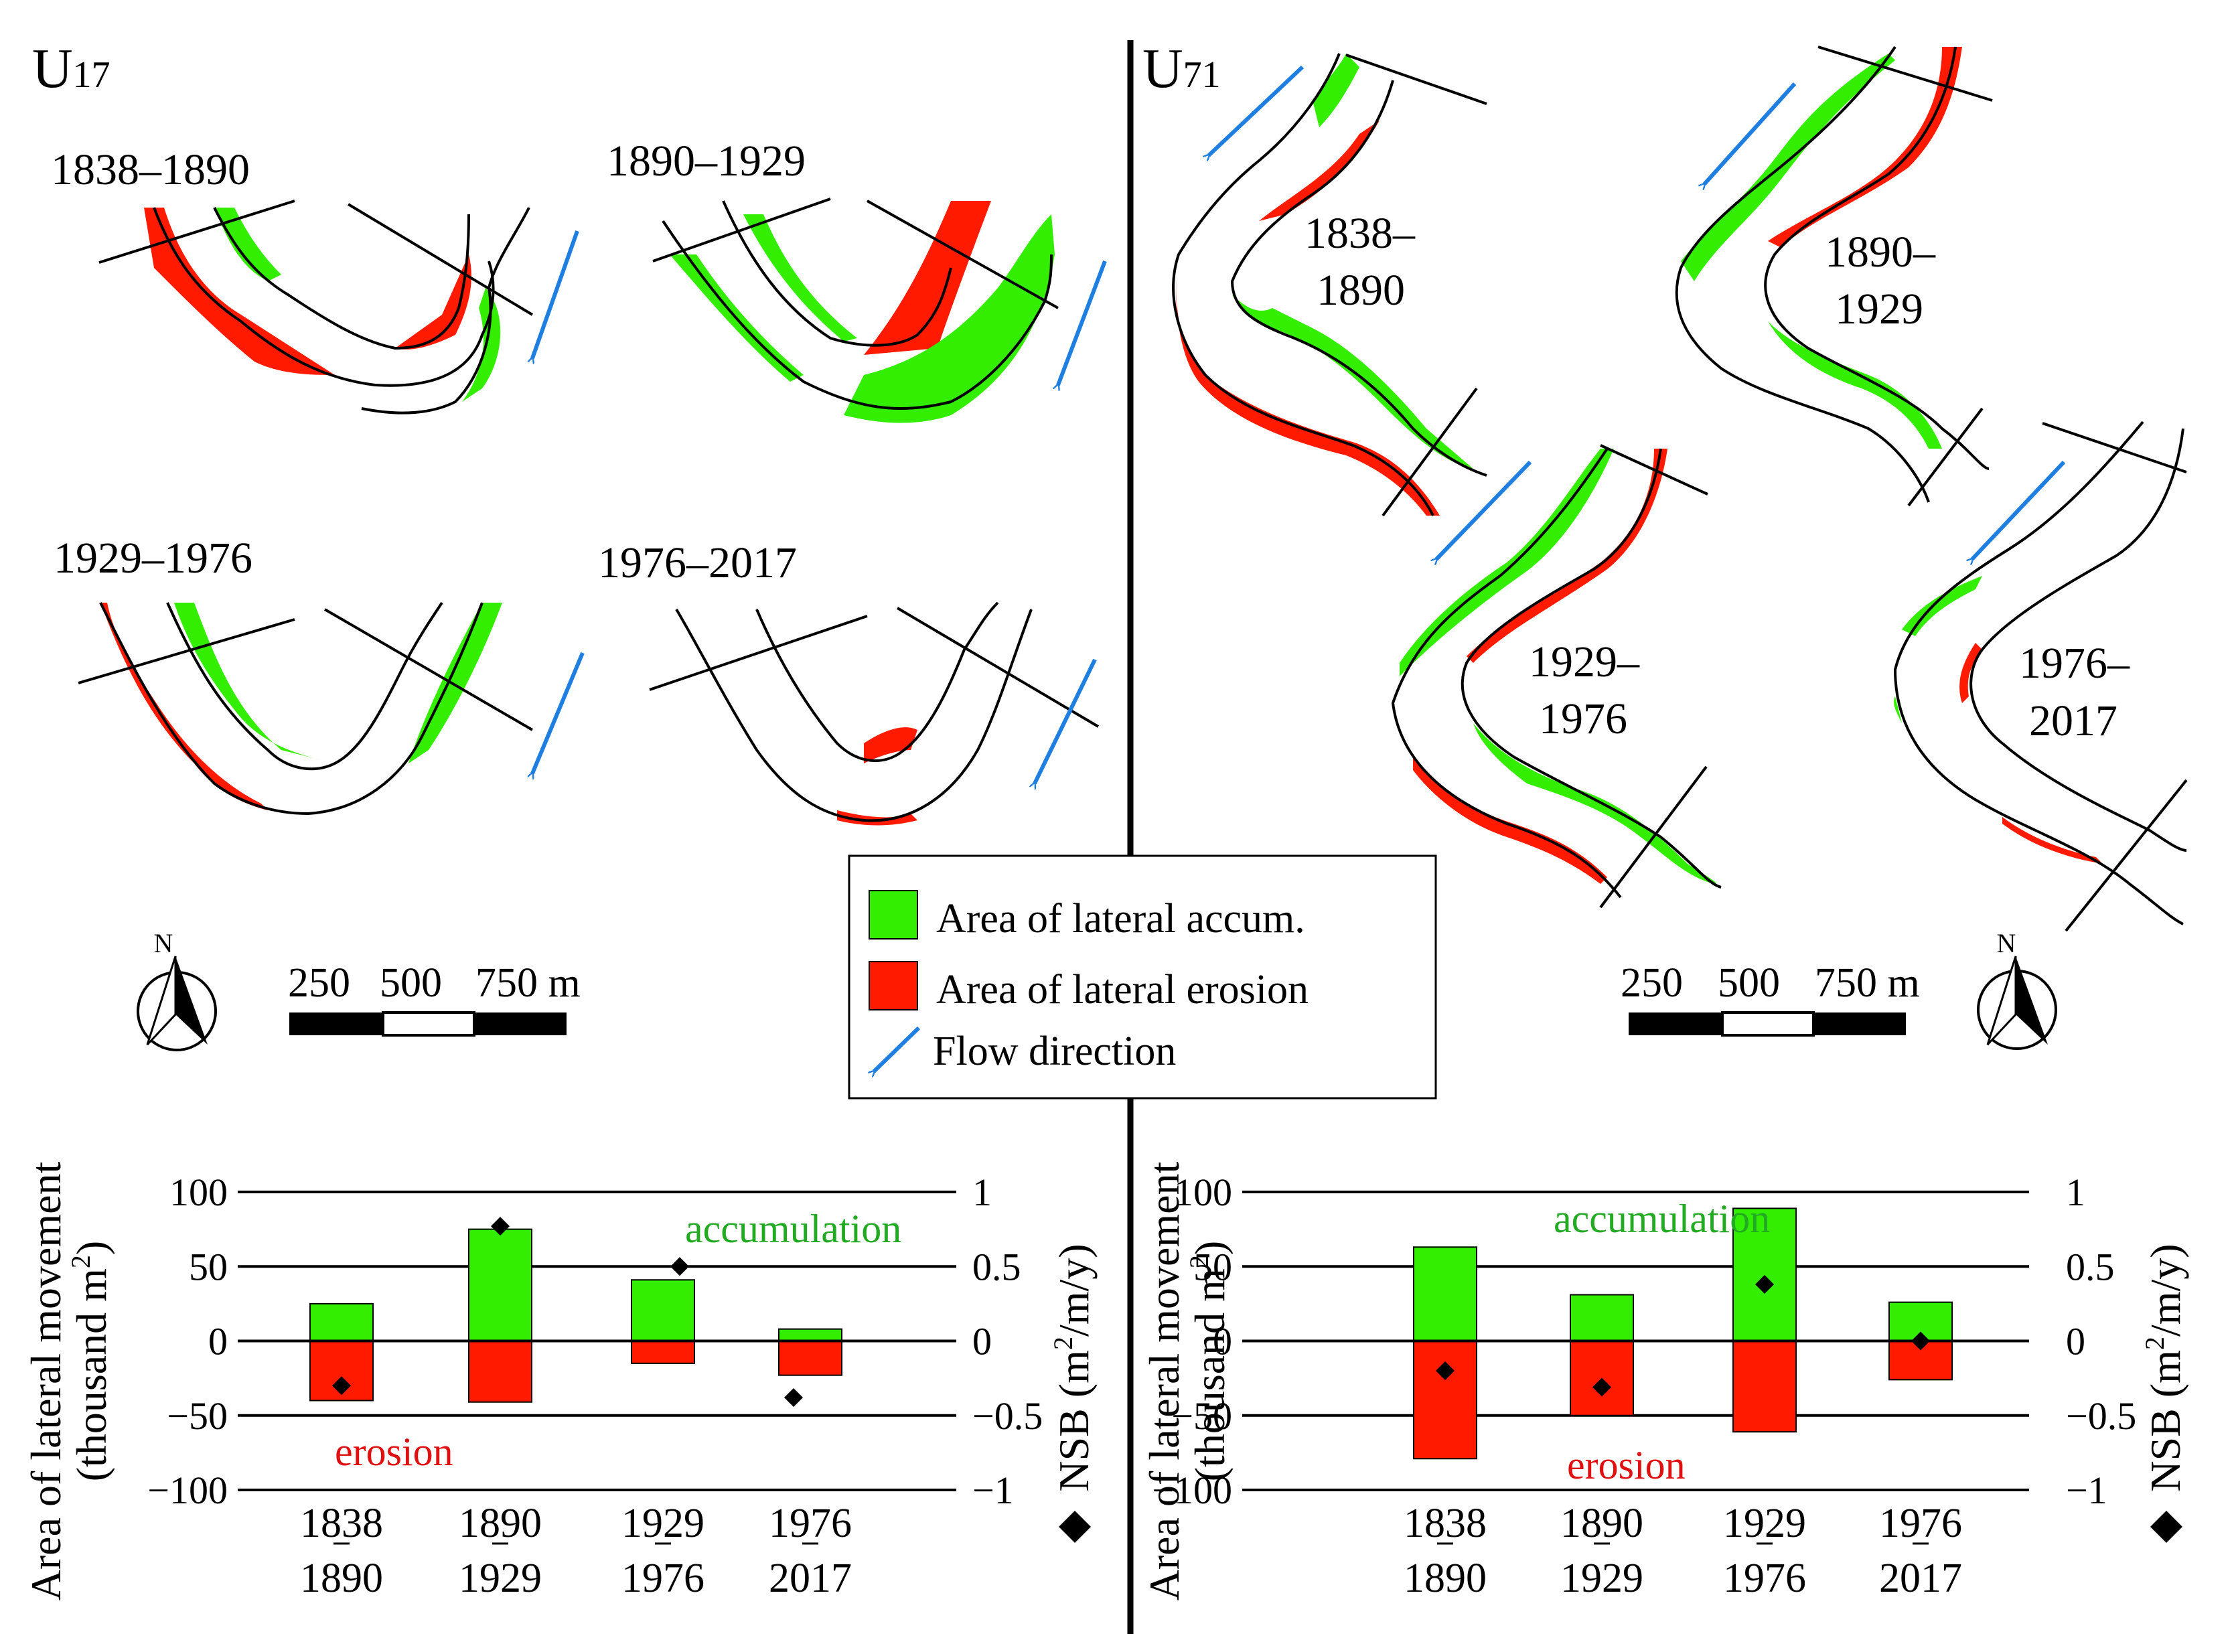  I want to click on legend-flow-arrow, so click(897, 1048).